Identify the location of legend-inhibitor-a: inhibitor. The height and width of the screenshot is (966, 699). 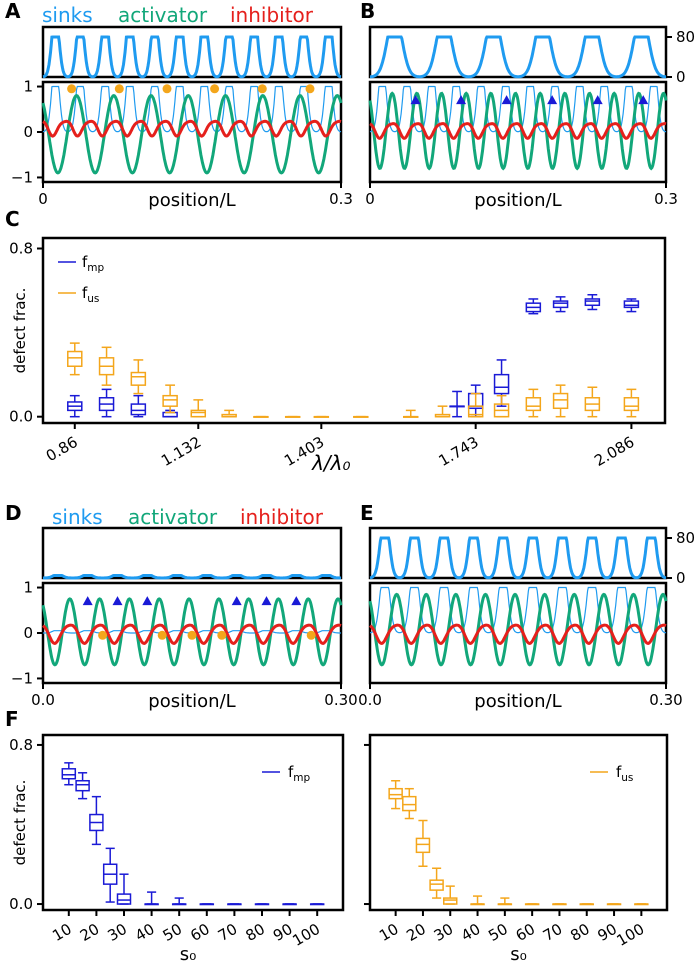
(272, 15).